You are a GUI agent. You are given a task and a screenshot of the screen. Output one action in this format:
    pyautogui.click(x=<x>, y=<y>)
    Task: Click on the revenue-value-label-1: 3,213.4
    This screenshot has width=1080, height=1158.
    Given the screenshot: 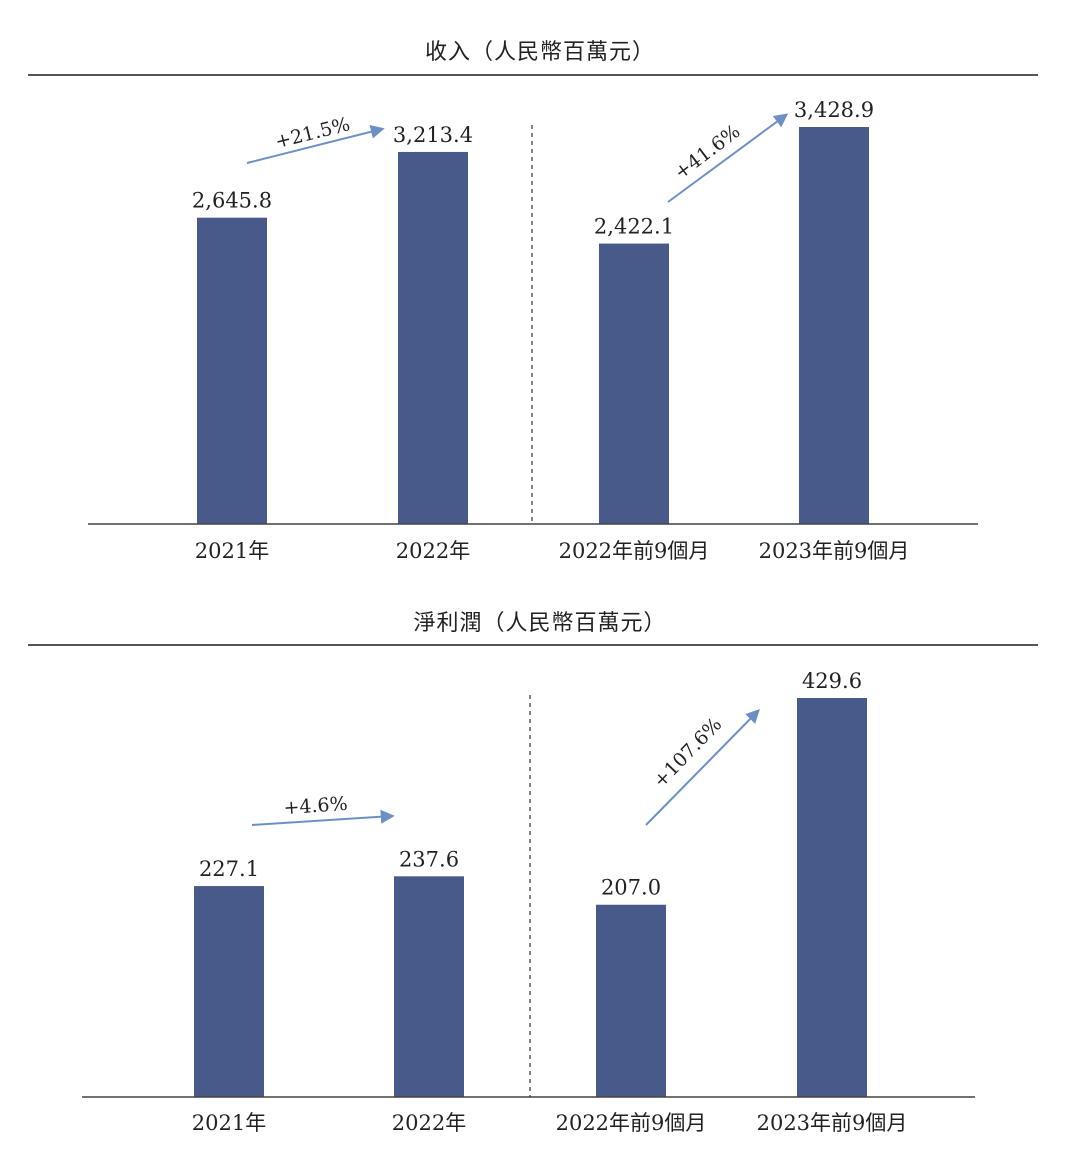 What is the action you would take?
    pyautogui.click(x=433, y=135)
    